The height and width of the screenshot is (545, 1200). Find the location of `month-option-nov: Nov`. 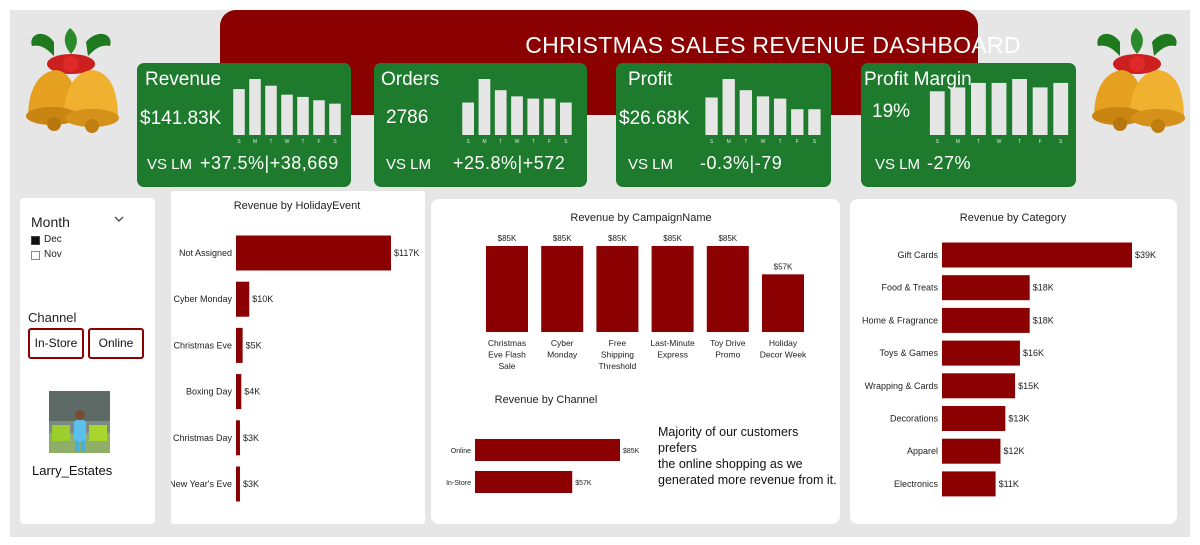

month-option-nov: Nov is located at coordinates (61, 256).